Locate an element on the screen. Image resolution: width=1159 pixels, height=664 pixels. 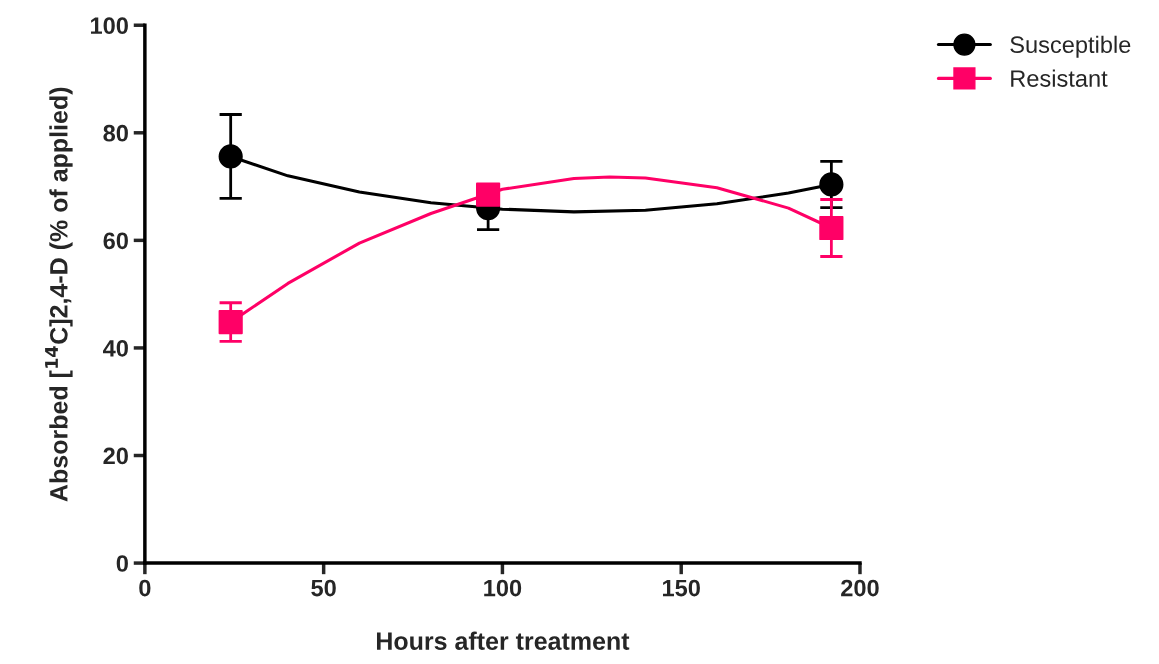
x-tick-label: 0 is located at coordinates (145, 588).